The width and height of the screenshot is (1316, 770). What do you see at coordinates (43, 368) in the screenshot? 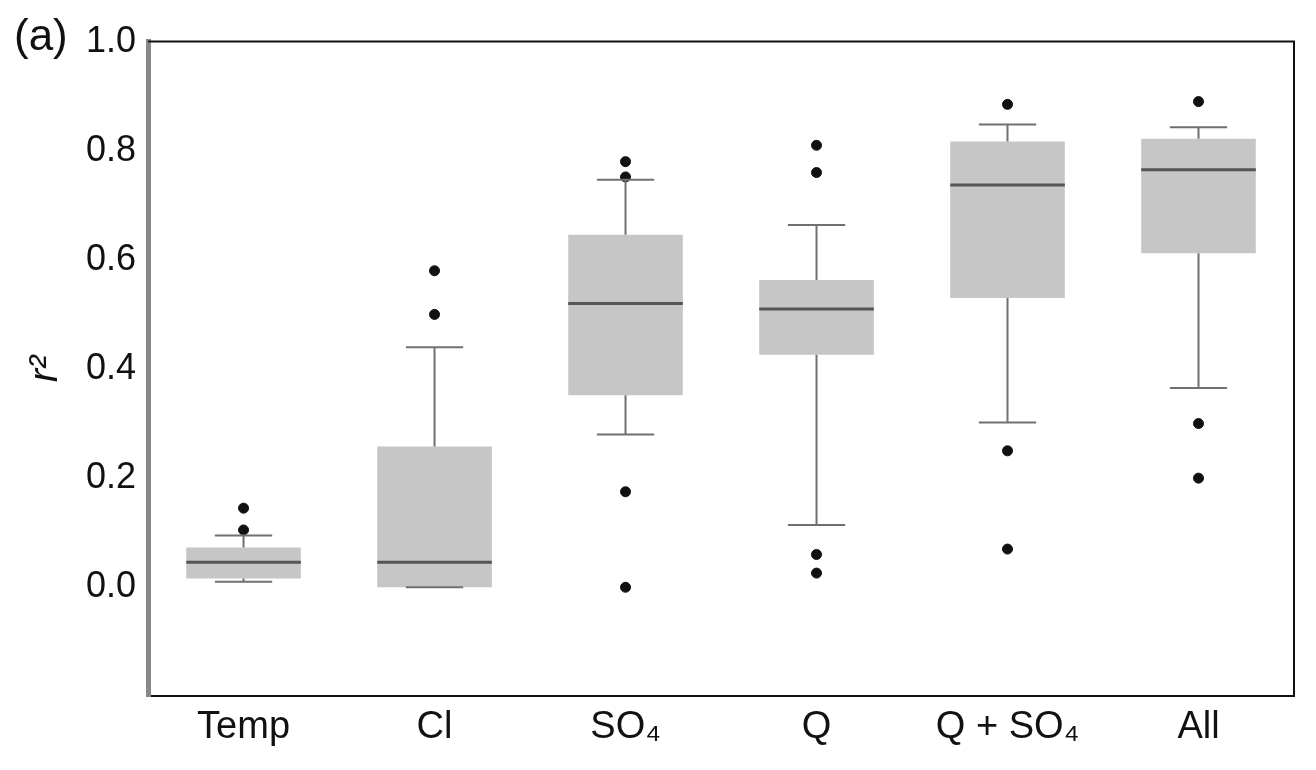
I see `y-axis-title: r²` at bounding box center [43, 368].